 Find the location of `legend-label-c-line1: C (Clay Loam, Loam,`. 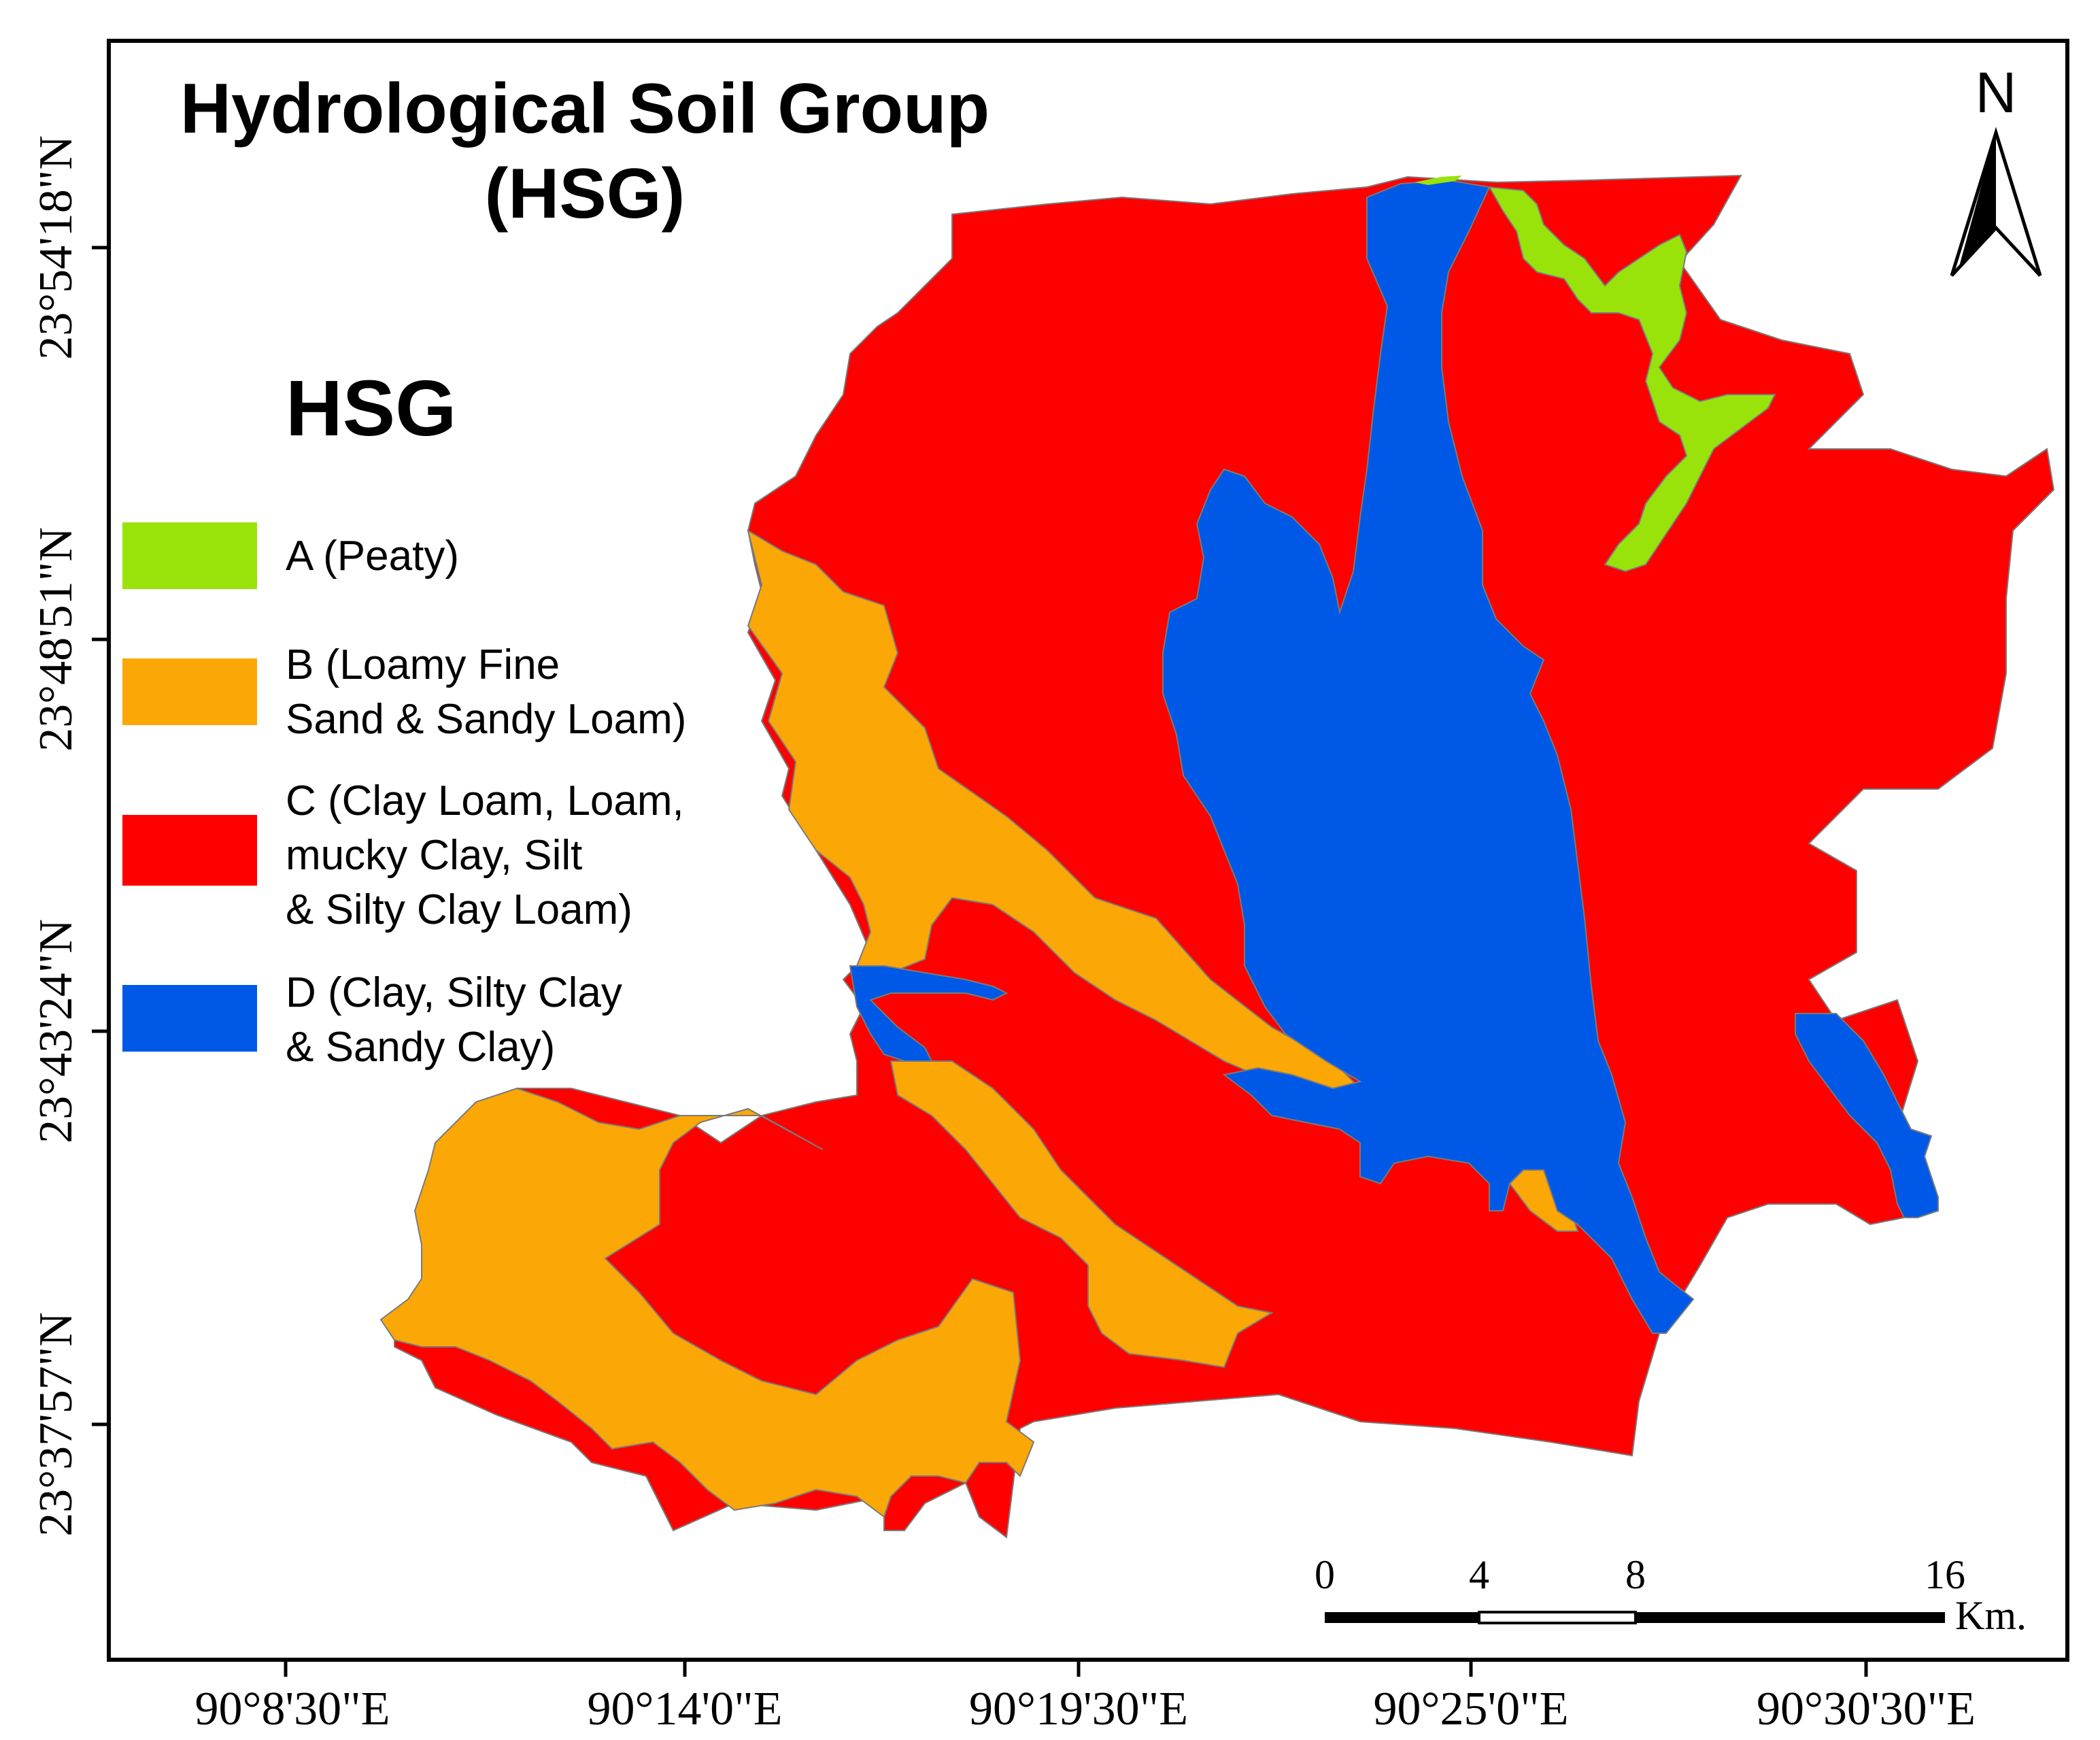

legend-label-c-line1: C (Clay Loam, Loam, is located at coordinates (485, 800).